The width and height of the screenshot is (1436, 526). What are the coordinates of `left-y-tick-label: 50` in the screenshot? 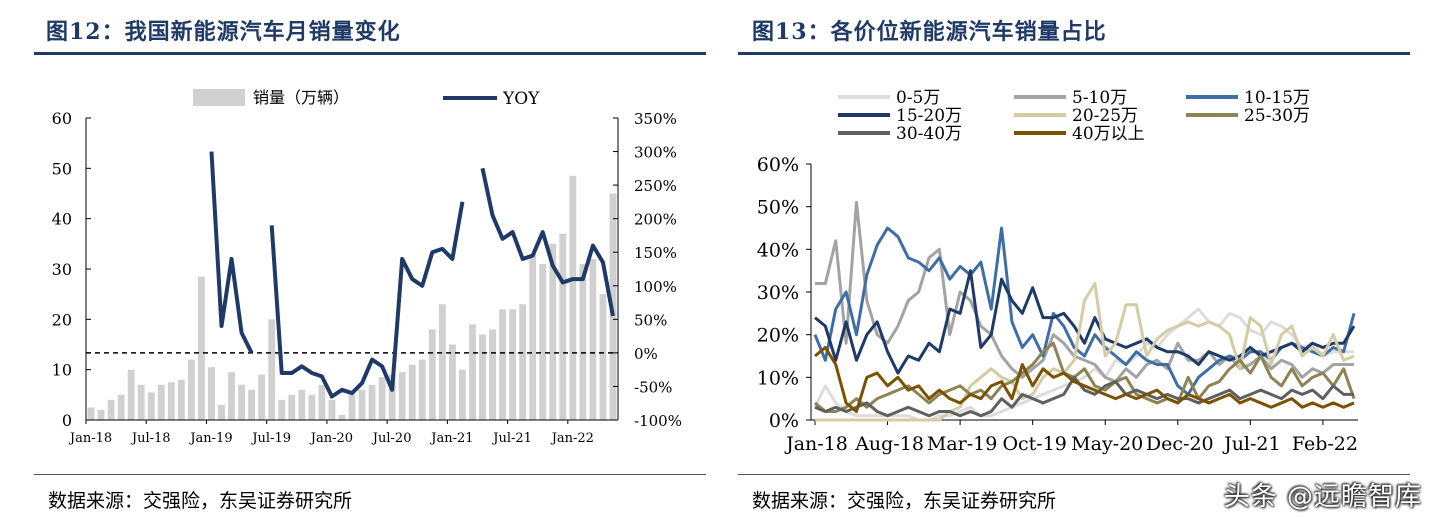 It's located at (62, 168).